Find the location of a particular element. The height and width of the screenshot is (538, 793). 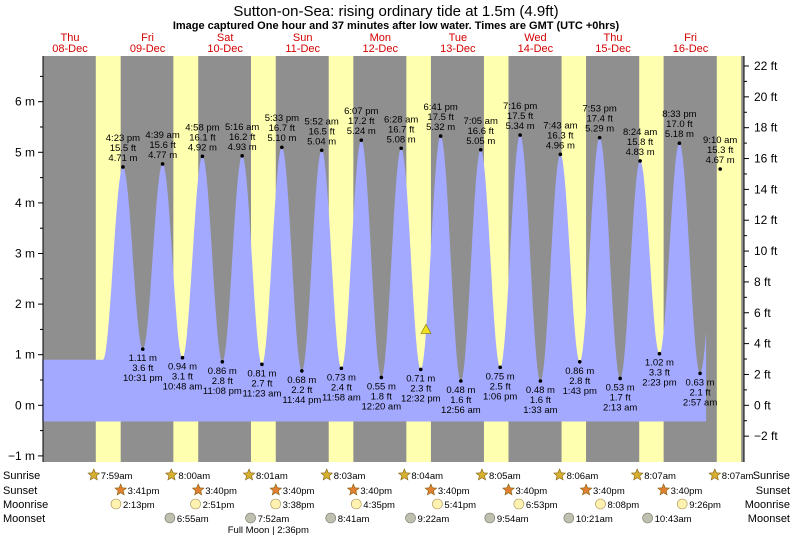

day-name-label: Sun is located at coordinates (303, 38).